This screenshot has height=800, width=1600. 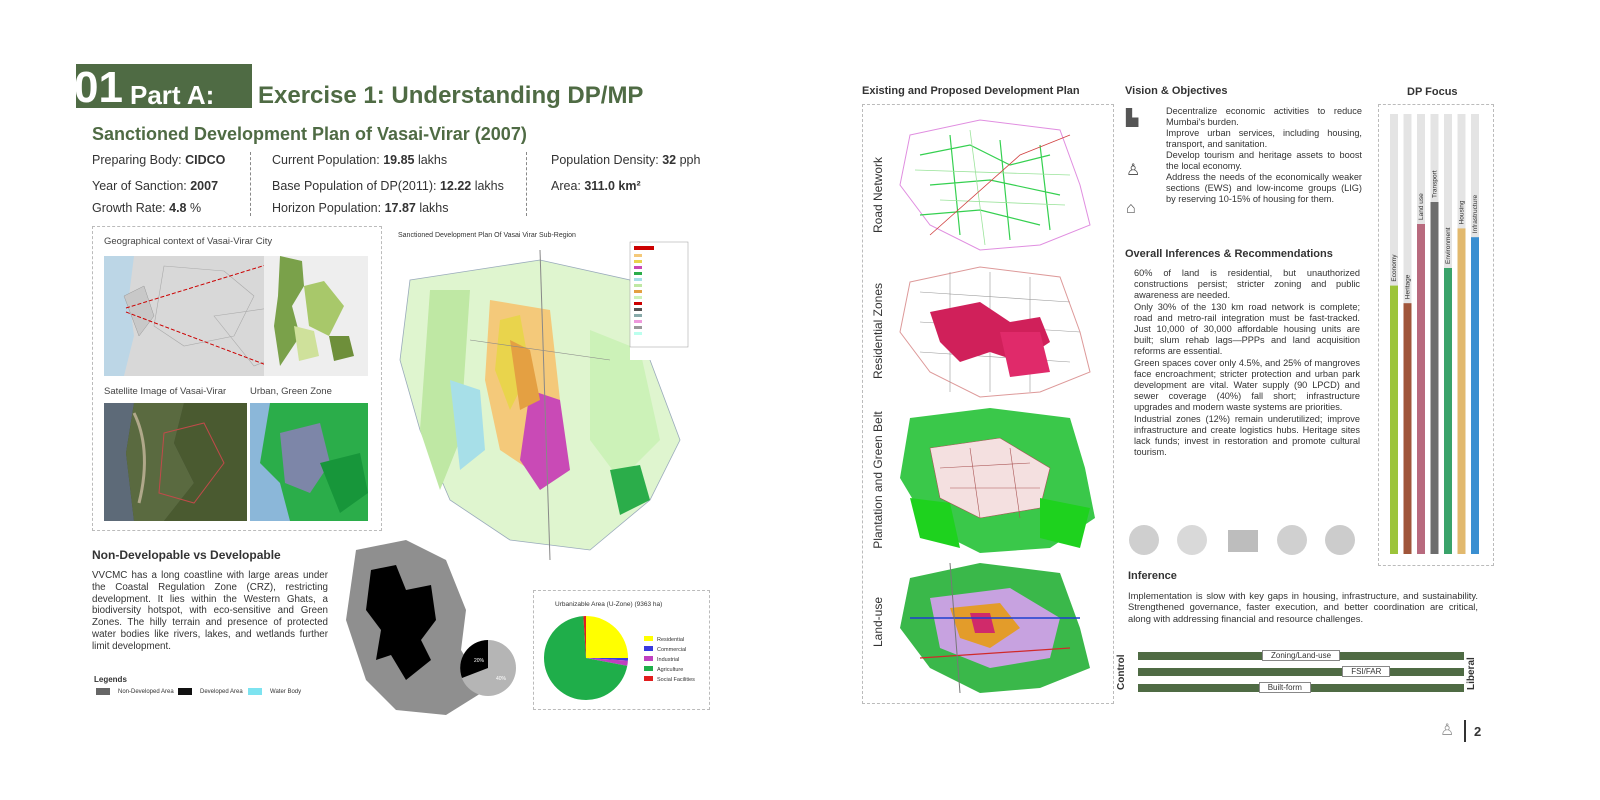 I want to click on pie-slice-residential, so click(x=607, y=637).